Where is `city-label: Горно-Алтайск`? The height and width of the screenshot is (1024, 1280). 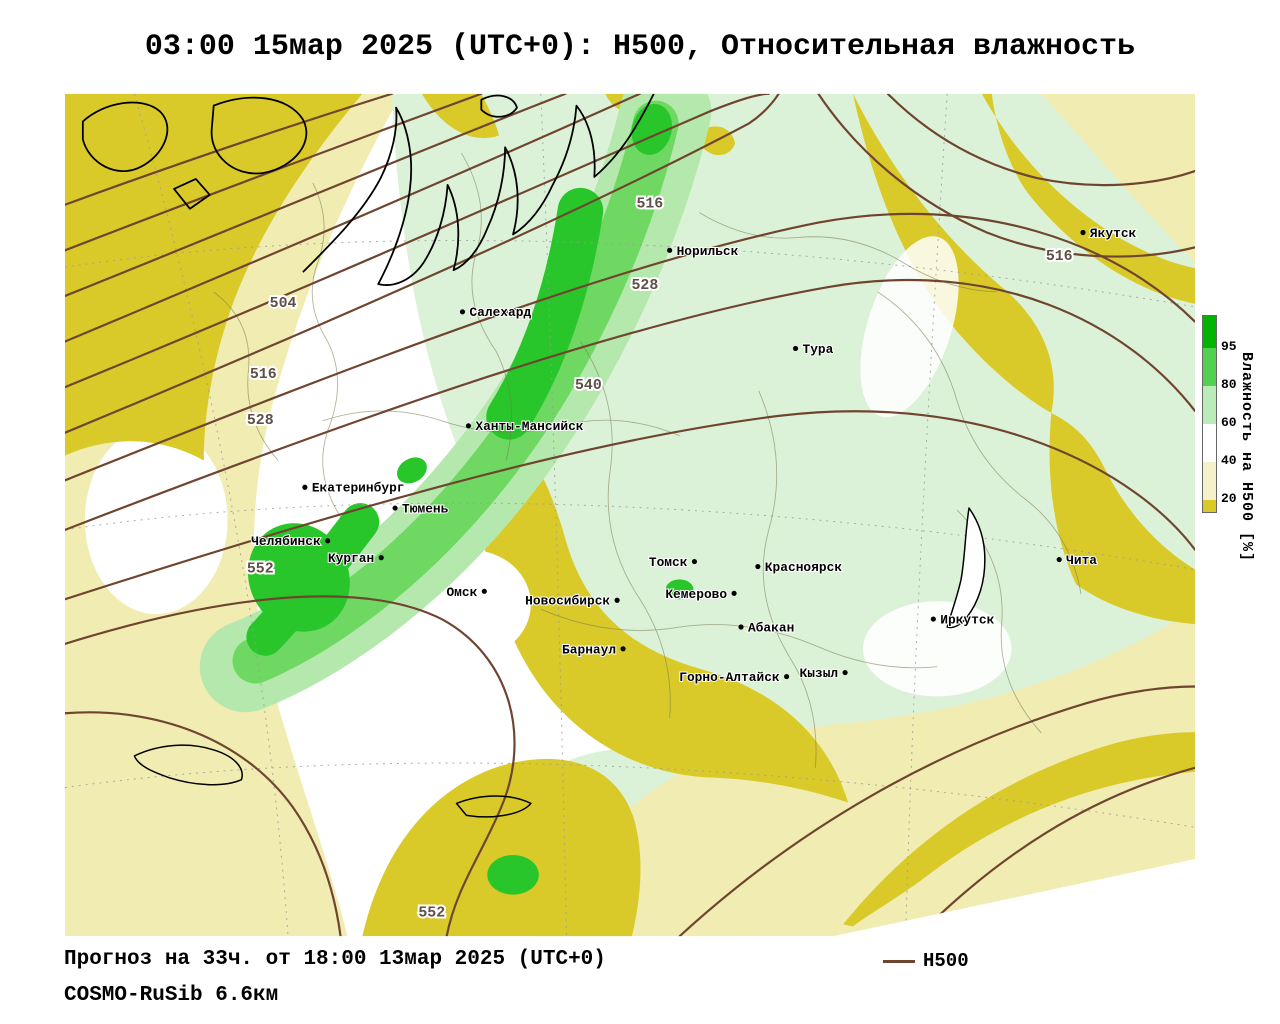 city-label: Горно-Алтайск is located at coordinates (729, 677).